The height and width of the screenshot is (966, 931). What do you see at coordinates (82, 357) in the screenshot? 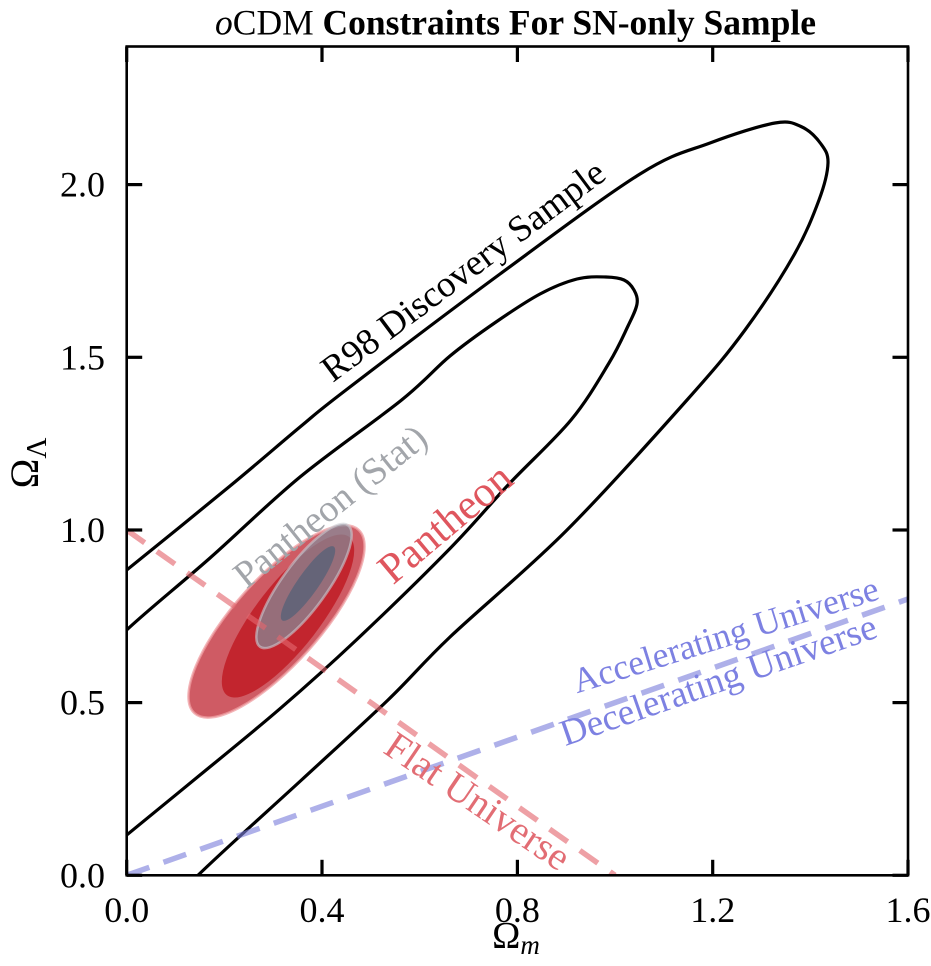
I see `svg-text: 1.5` at bounding box center [82, 357].